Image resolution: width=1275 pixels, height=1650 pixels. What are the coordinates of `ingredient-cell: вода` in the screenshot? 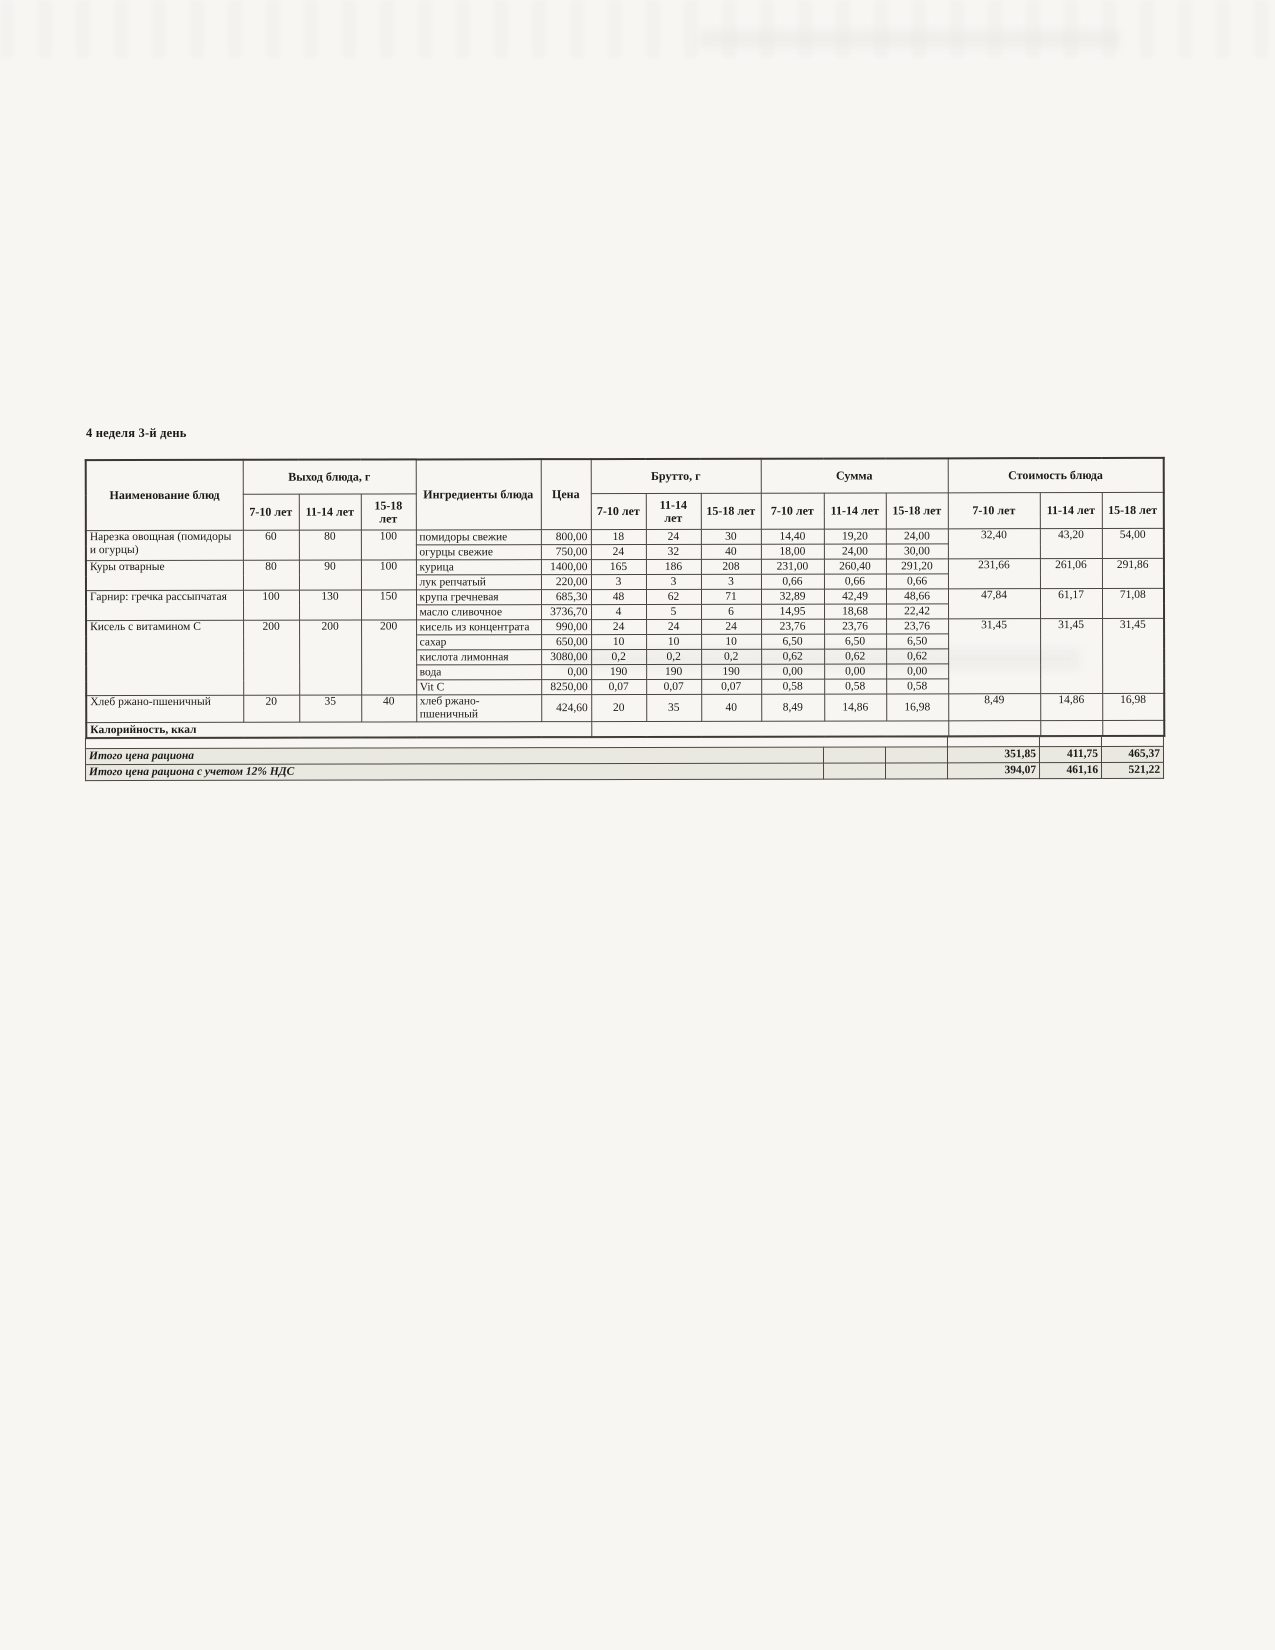 It's located at (479, 672).